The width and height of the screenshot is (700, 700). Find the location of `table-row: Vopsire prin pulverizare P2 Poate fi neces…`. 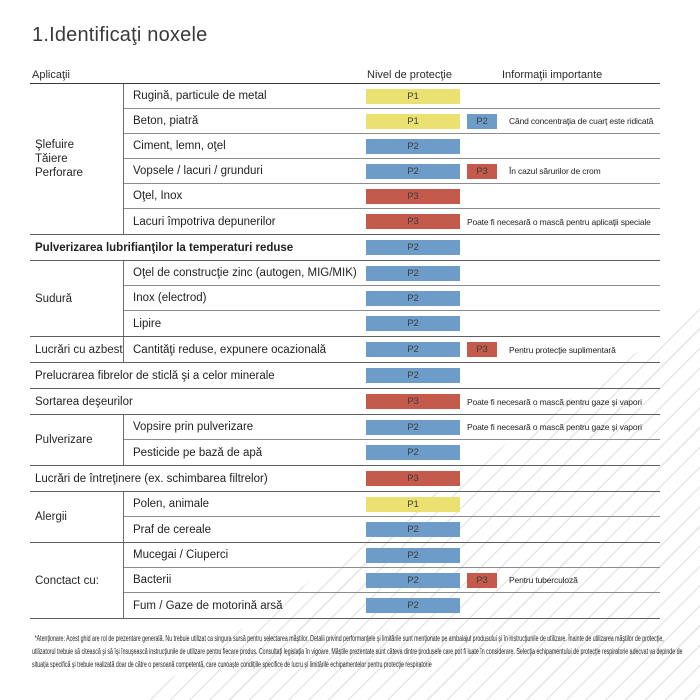

table-row: Vopsire prin pulverizare P2 Poate fi neces… is located at coordinates (392, 427).